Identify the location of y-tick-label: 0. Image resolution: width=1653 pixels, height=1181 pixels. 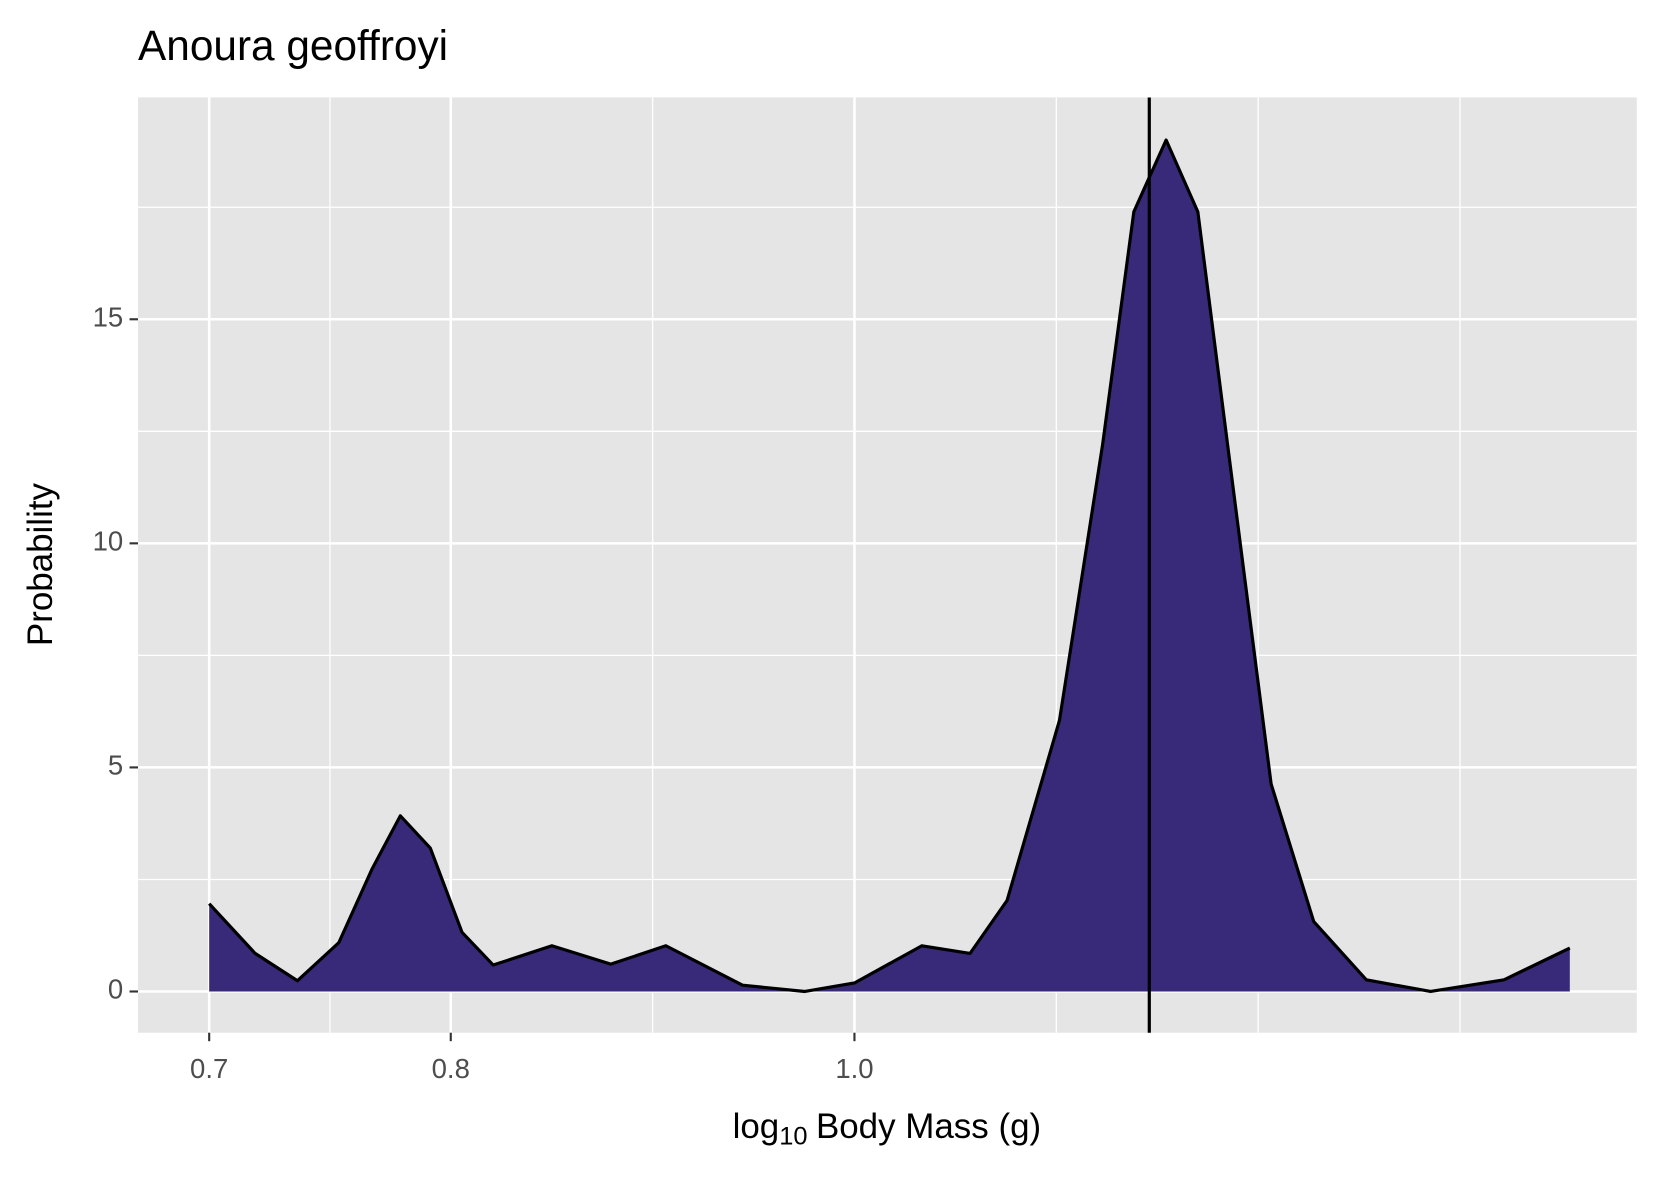
(115, 989).